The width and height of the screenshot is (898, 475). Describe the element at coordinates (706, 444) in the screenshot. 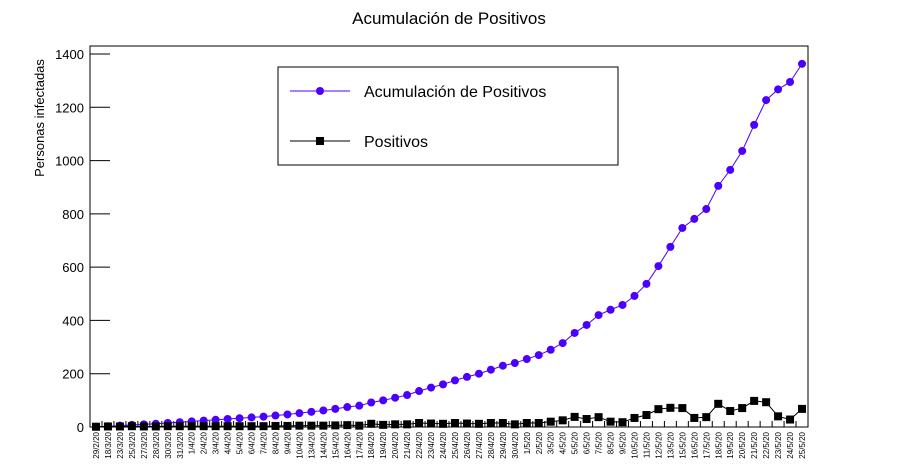

I see `x-tick-label: 17/5/20` at that location.